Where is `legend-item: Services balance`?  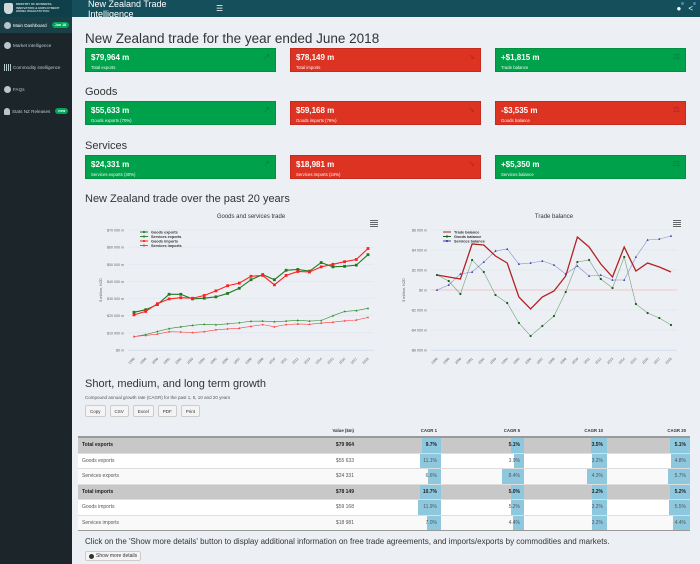 legend-item: Services balance is located at coordinates (469, 241).